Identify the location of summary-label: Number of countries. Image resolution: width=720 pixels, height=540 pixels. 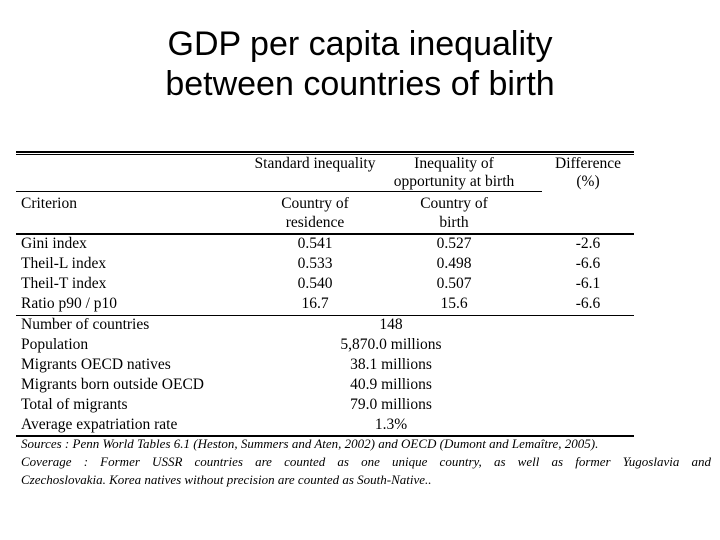
(85, 324).